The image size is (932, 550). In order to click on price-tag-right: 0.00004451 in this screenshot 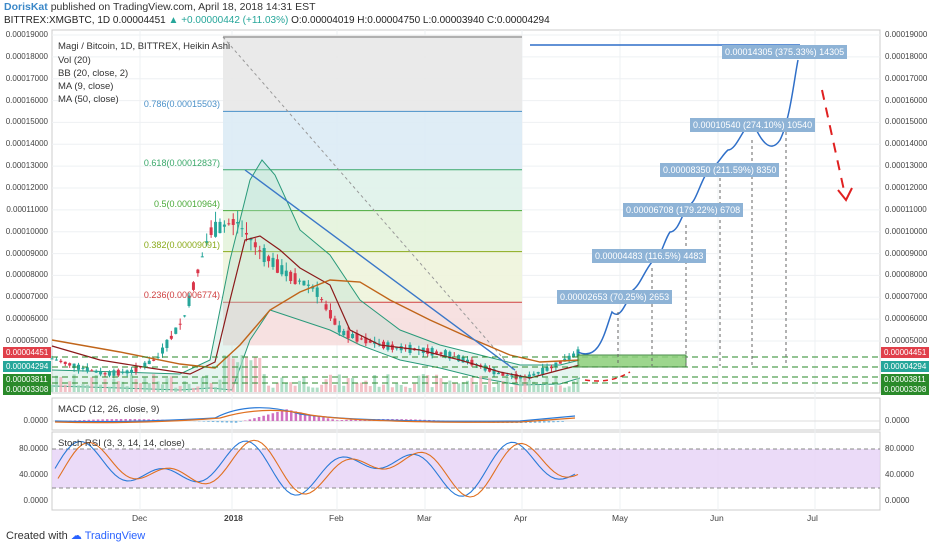, I will do `click(905, 352)`.